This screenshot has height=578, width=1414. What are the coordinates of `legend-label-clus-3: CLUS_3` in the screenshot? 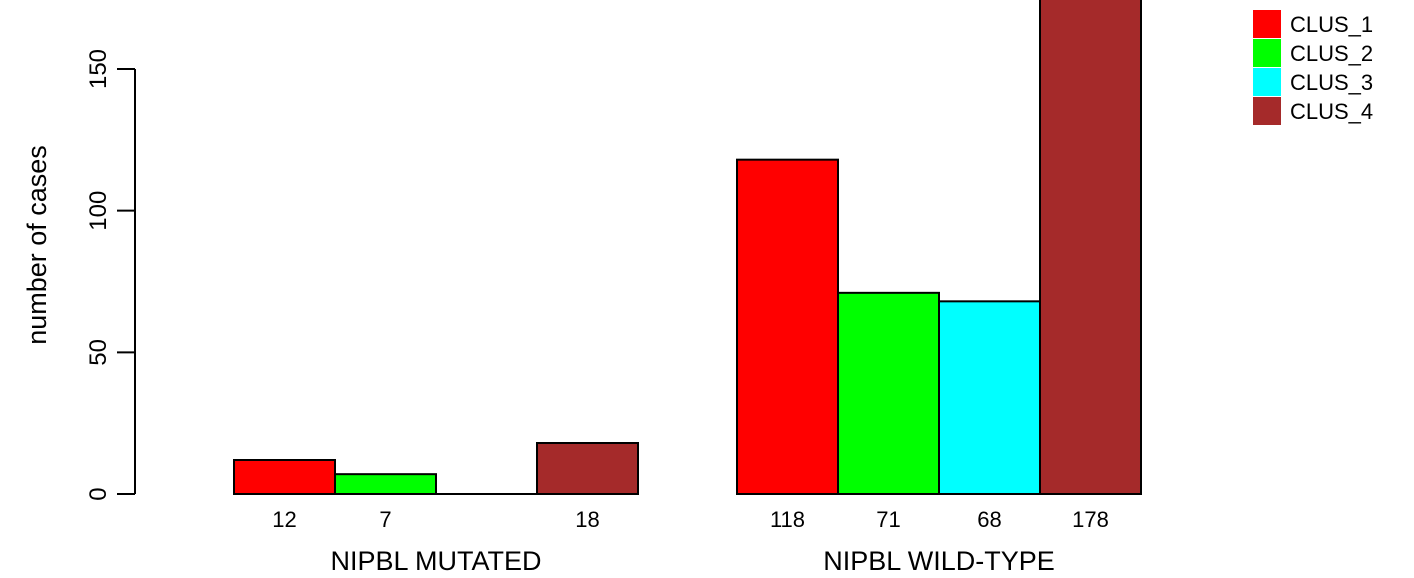 It's located at (1331, 82).